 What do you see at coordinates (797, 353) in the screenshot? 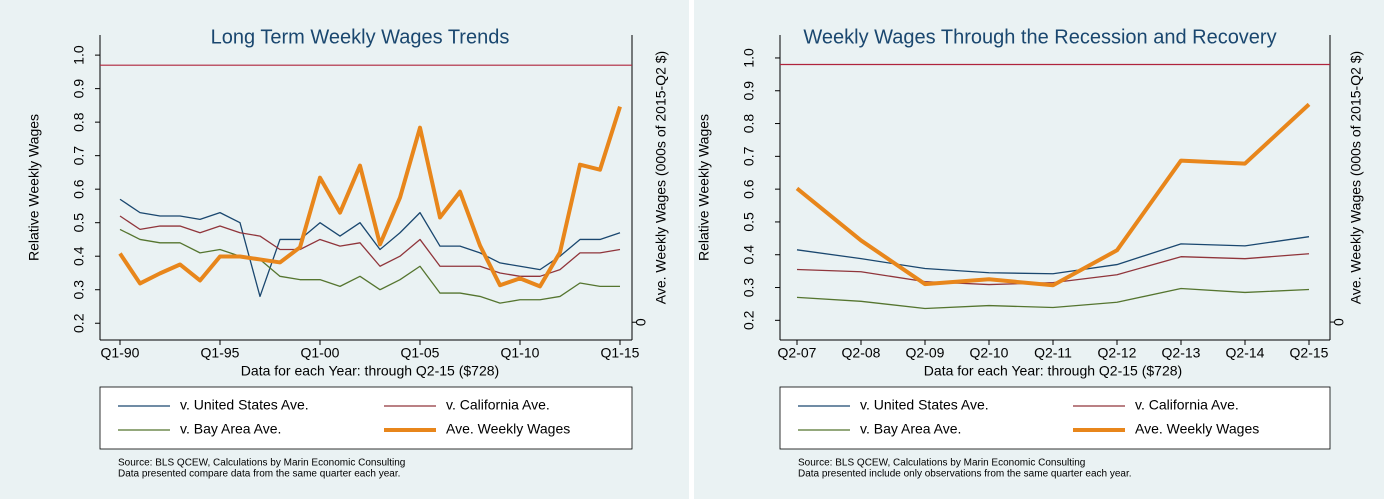
I see `x-tick-label: Q2-07` at bounding box center [797, 353].